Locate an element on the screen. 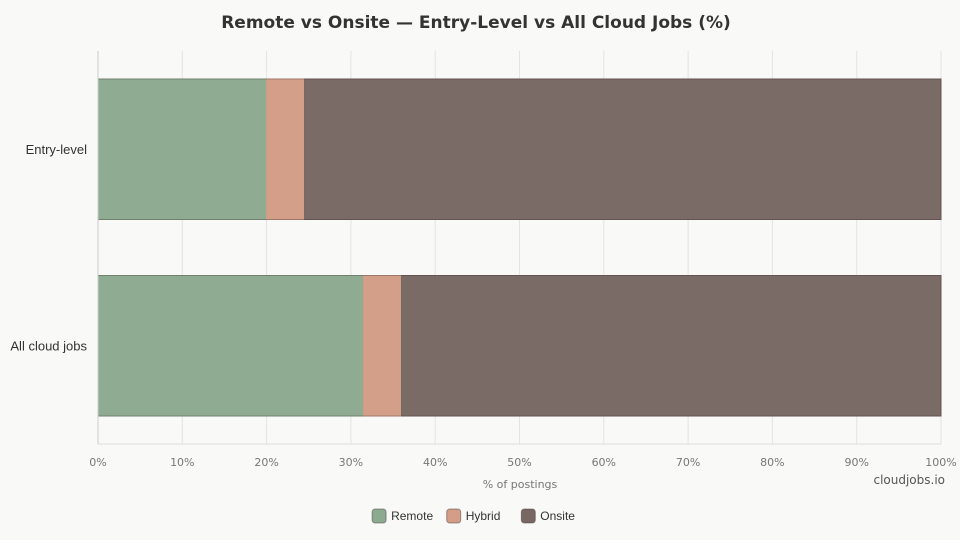 The height and width of the screenshot is (540, 960). x-tick-label: 10% is located at coordinates (182, 462).